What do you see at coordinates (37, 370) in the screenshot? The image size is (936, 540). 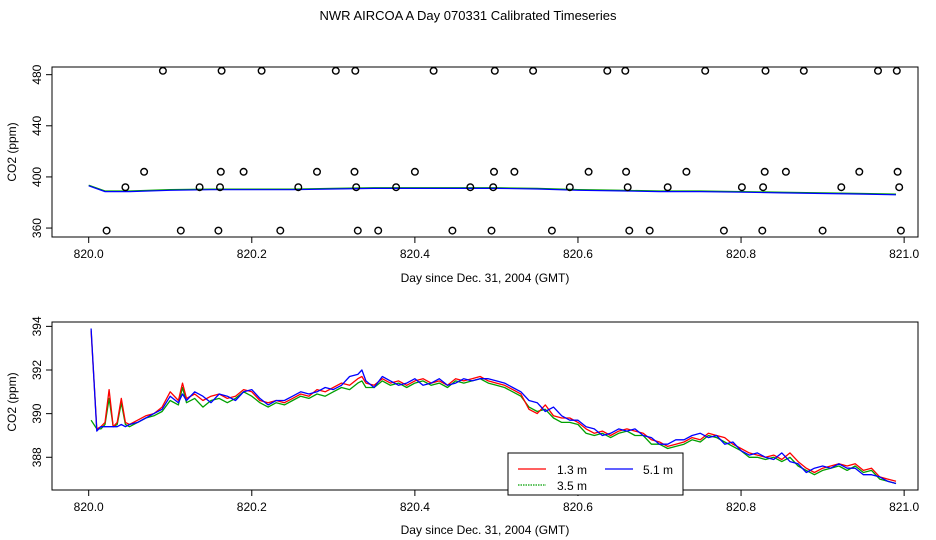 I see `y-tick-label: 392` at bounding box center [37, 370].